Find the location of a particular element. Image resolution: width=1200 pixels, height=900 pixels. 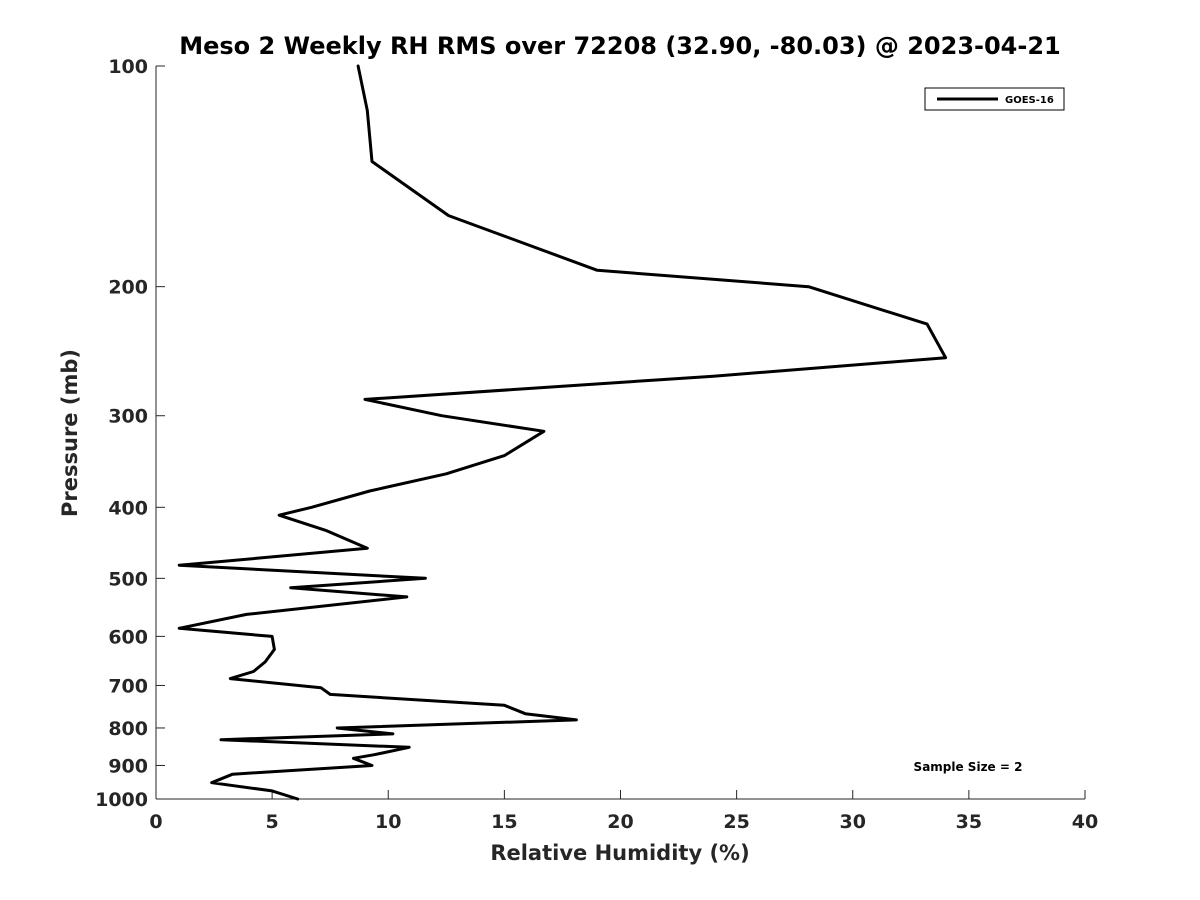

y-tick-label: 100 is located at coordinates (128, 67).